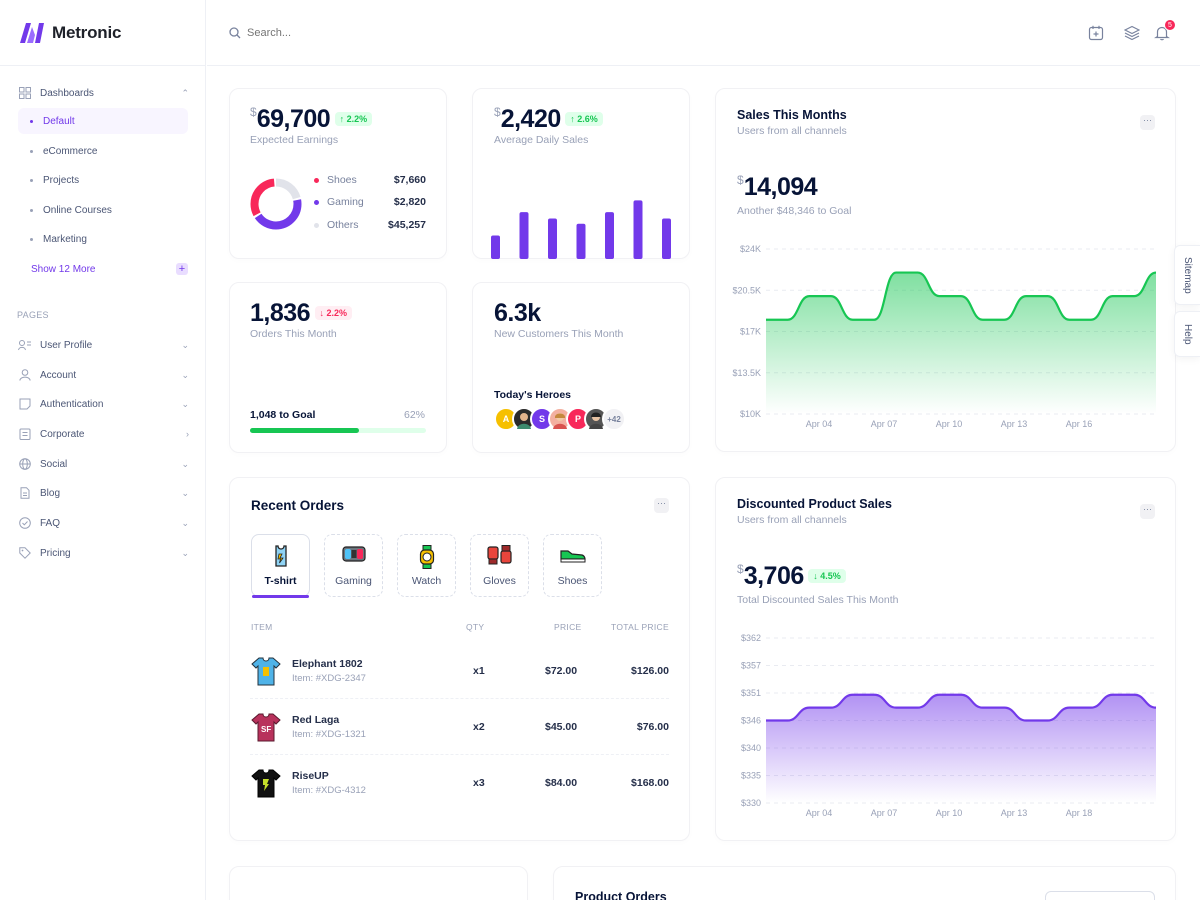  What do you see at coordinates (235, 32) in the screenshot?
I see `search-icon` at bounding box center [235, 32].